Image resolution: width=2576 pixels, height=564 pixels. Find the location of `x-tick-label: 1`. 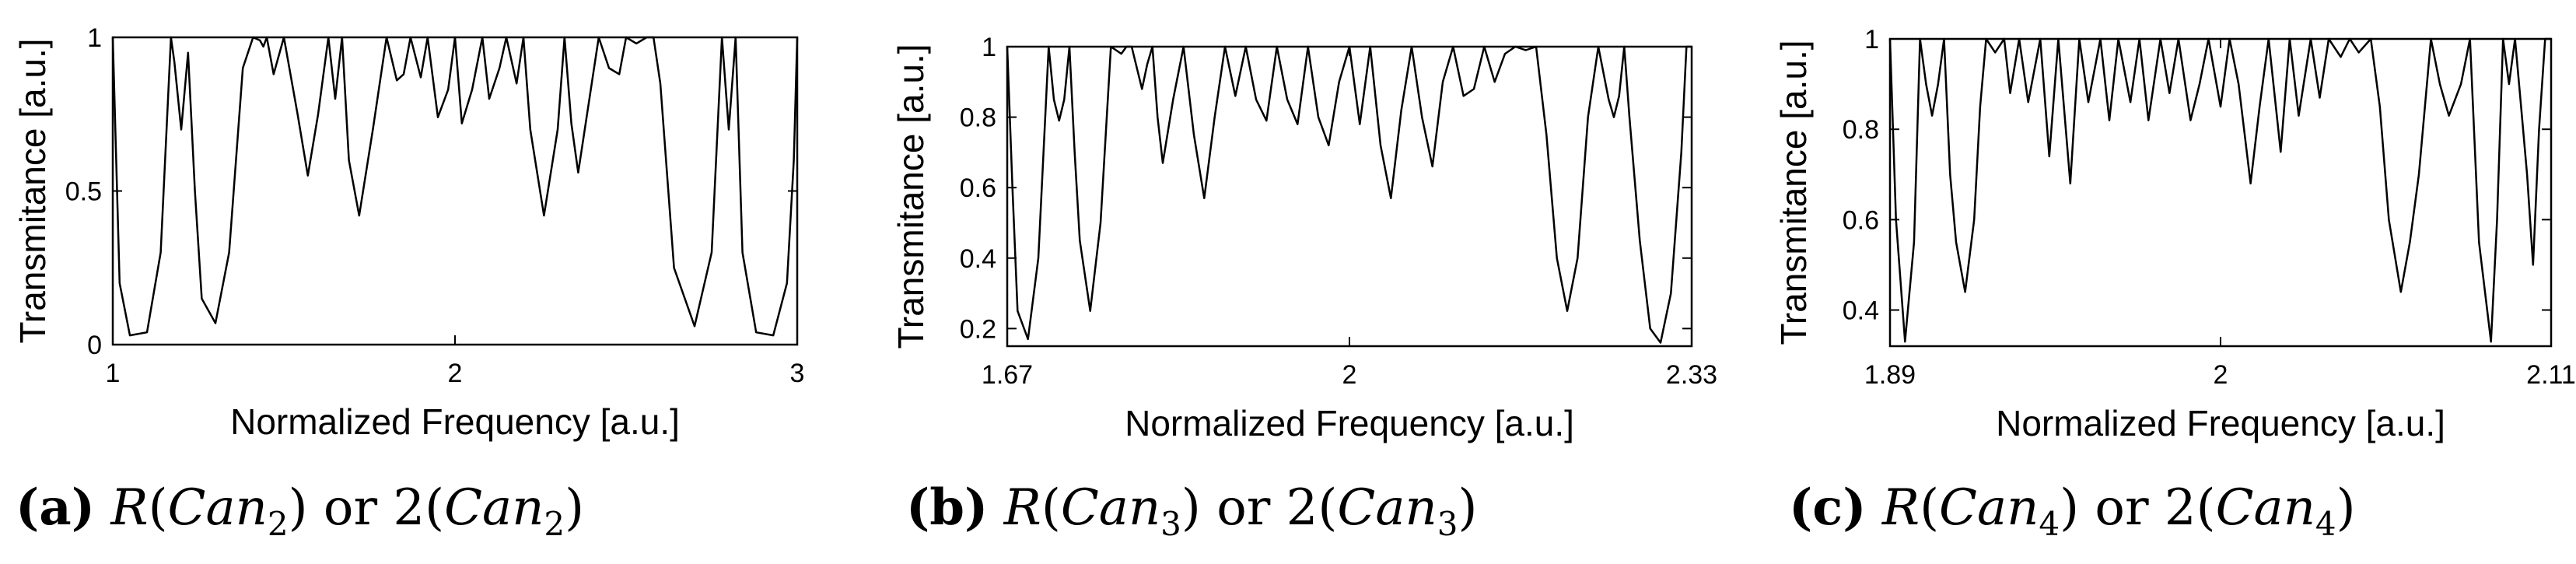

x-tick-label: 1 is located at coordinates (114, 373).